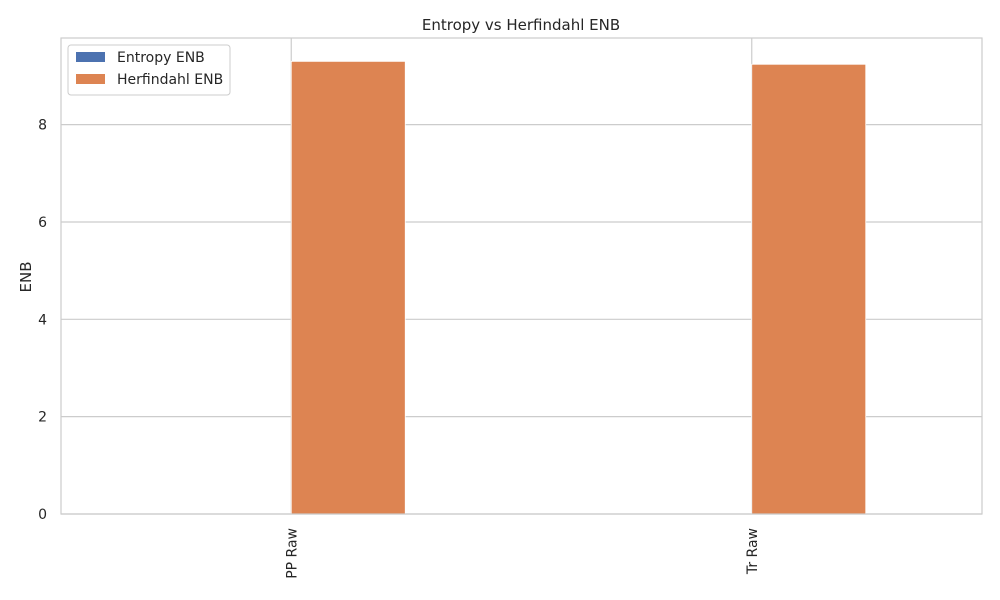  Describe the element at coordinates (521, 25) in the screenshot. I see `chart-title: Entropy vs Herfindahl ENB` at that location.